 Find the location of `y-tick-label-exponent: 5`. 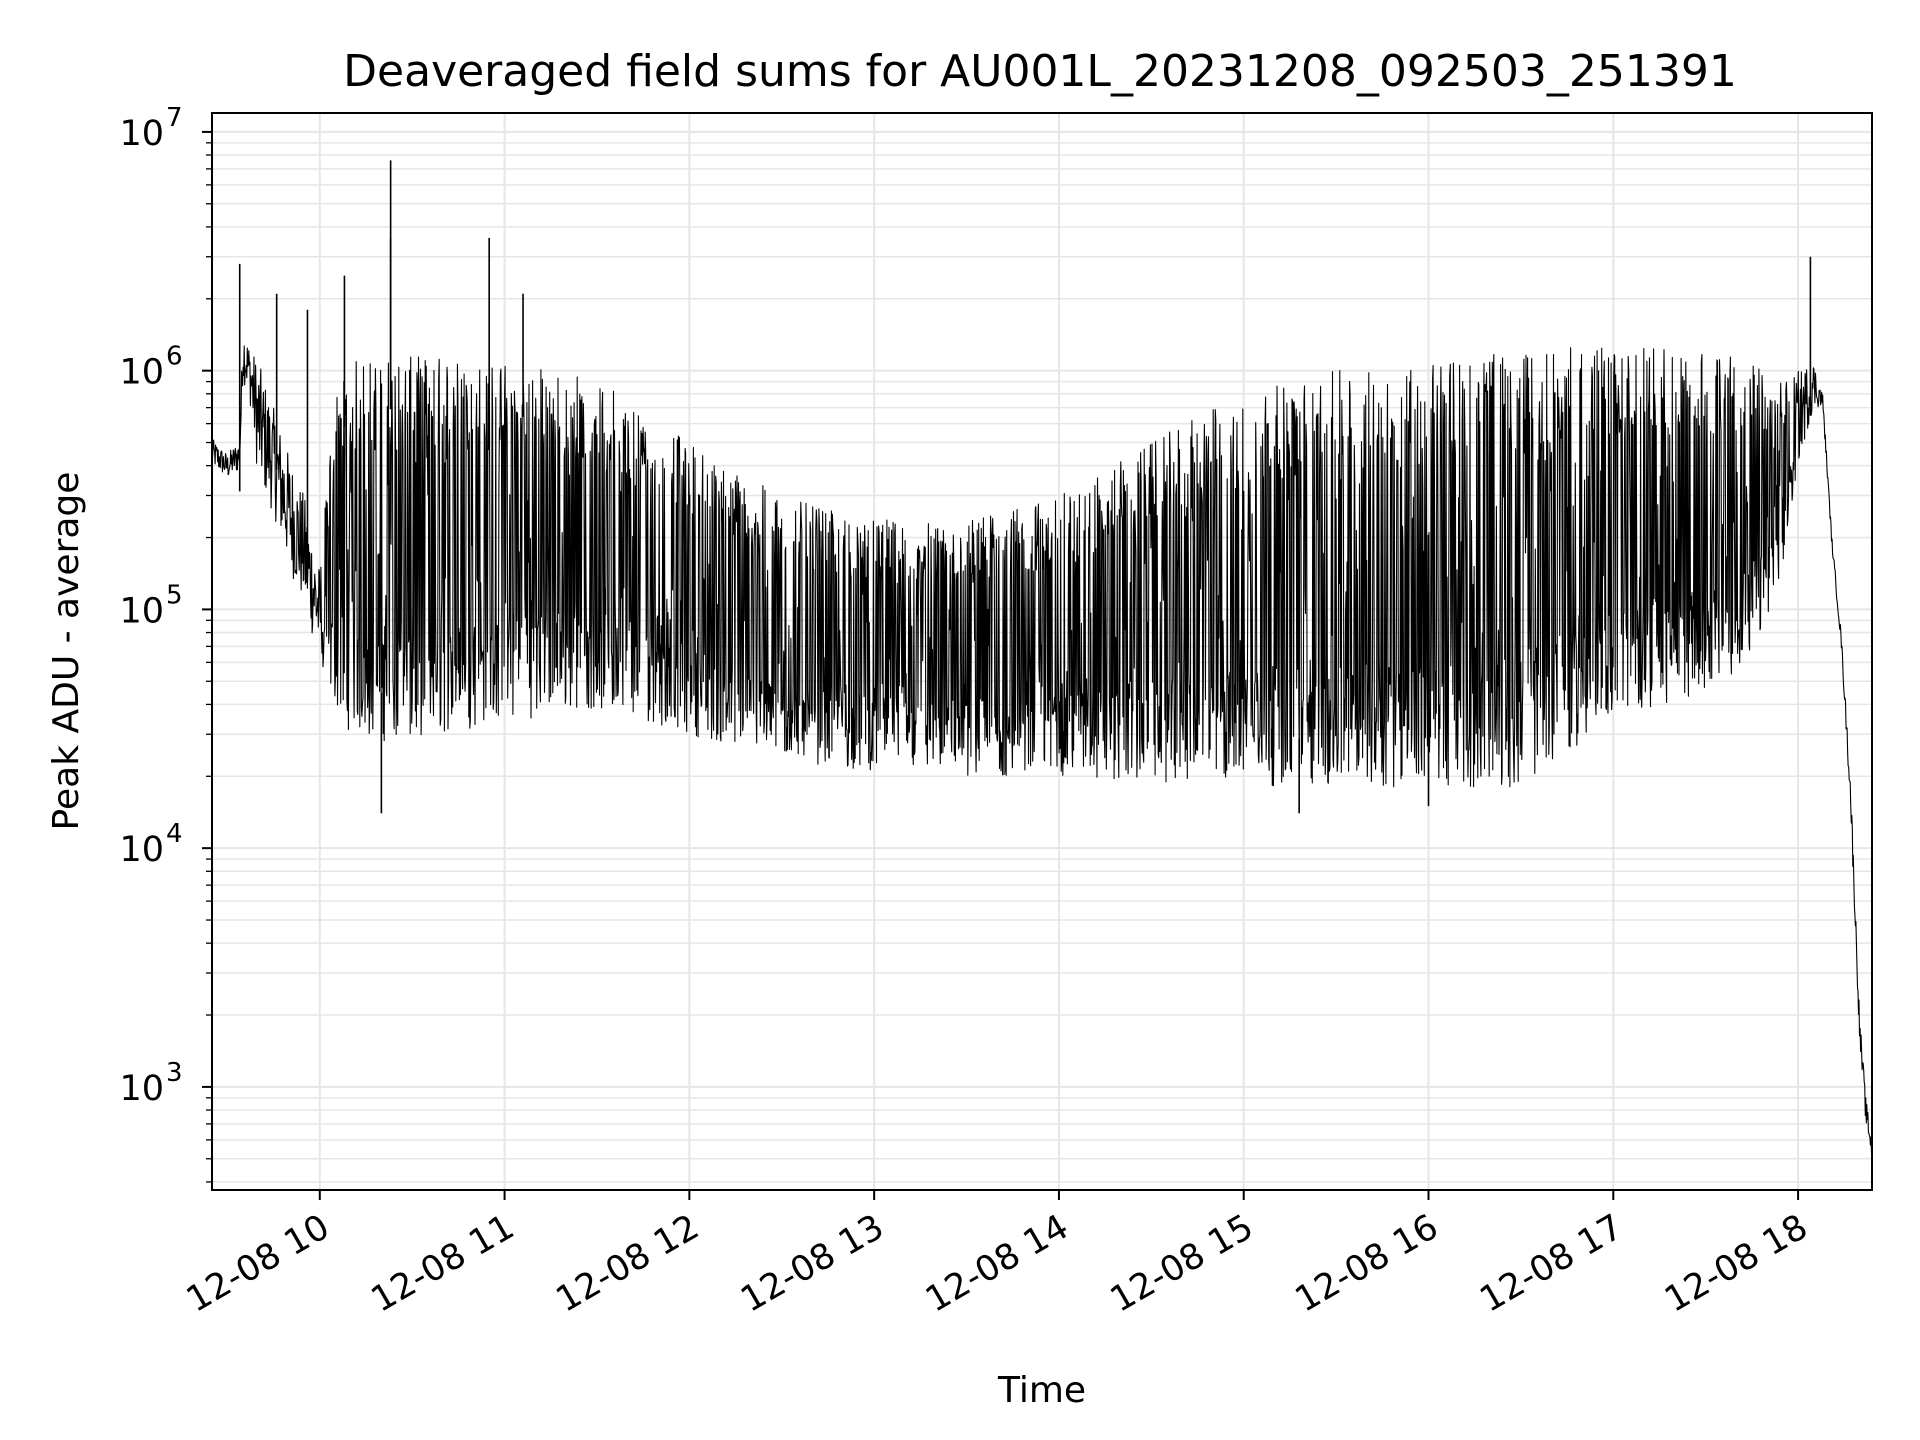

y-tick-label-exponent: 5 is located at coordinates (174, 595).